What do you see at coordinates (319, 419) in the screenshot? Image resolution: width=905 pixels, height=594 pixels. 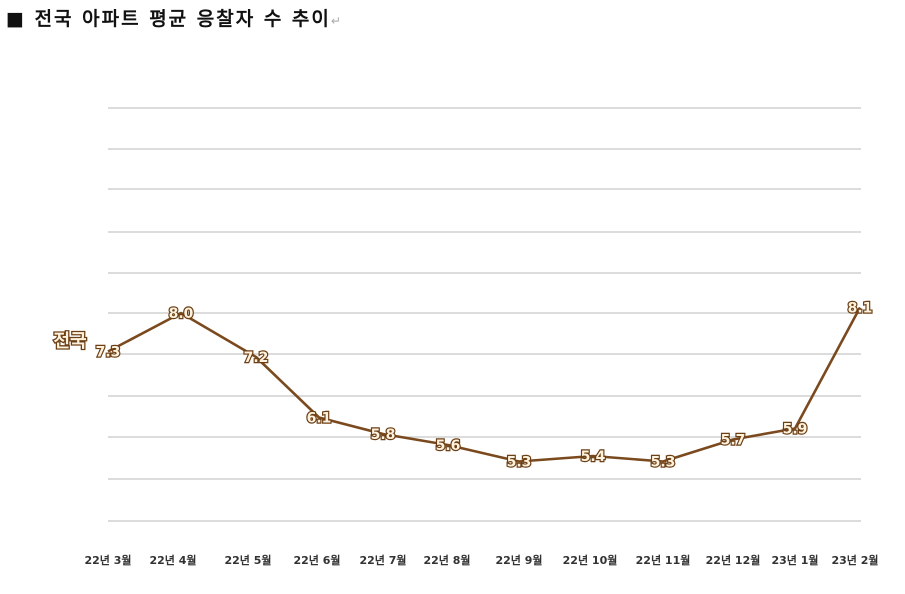 I see `data-label: 6.1` at bounding box center [319, 419].